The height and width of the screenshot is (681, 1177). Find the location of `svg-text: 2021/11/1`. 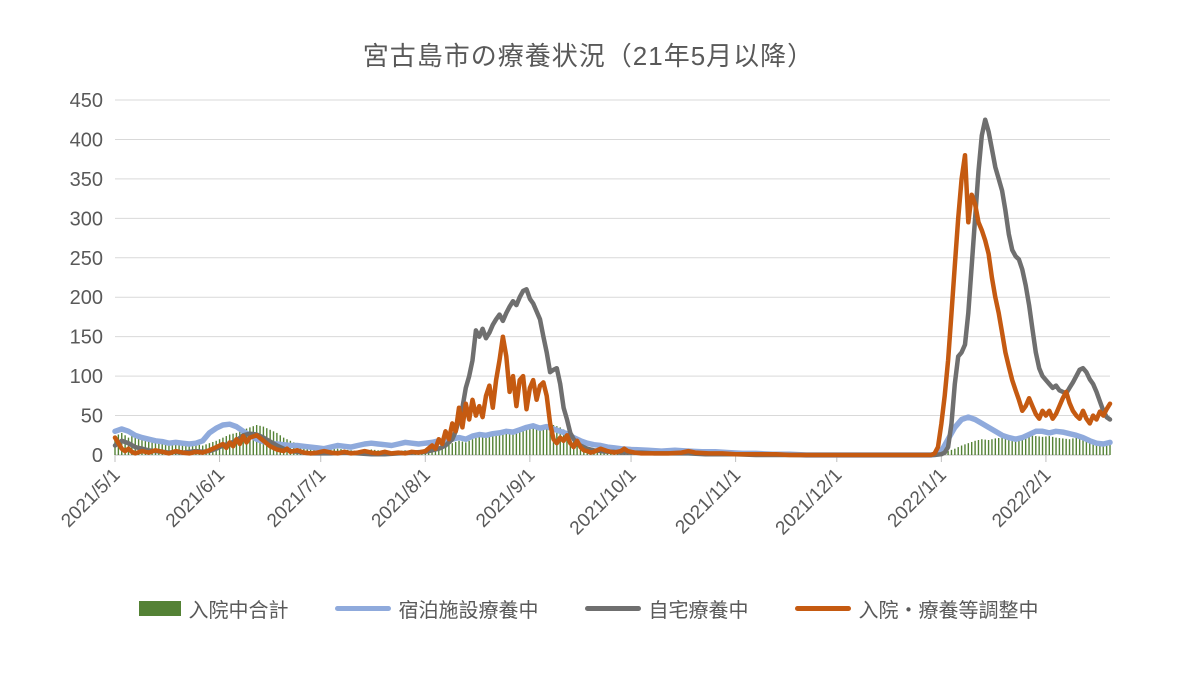

svg-text: 2021/11/1 is located at coordinates (709, 502).